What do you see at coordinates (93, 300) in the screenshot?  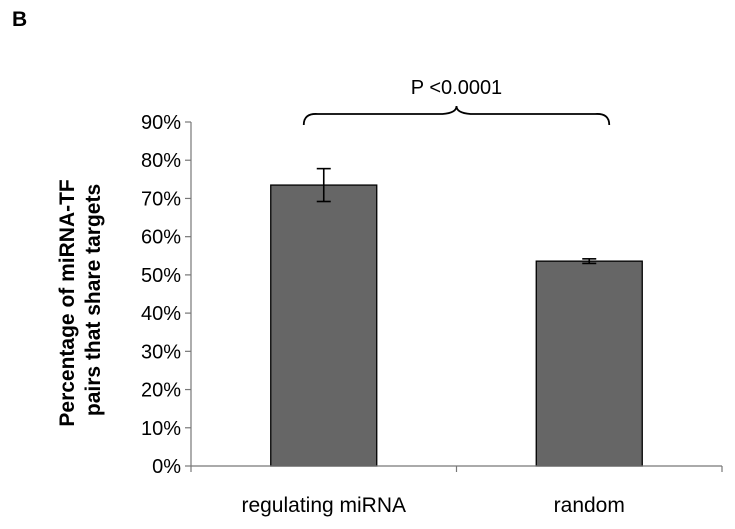 I see `y-axis-label-line-2: pairs that share targets` at bounding box center [93, 300].